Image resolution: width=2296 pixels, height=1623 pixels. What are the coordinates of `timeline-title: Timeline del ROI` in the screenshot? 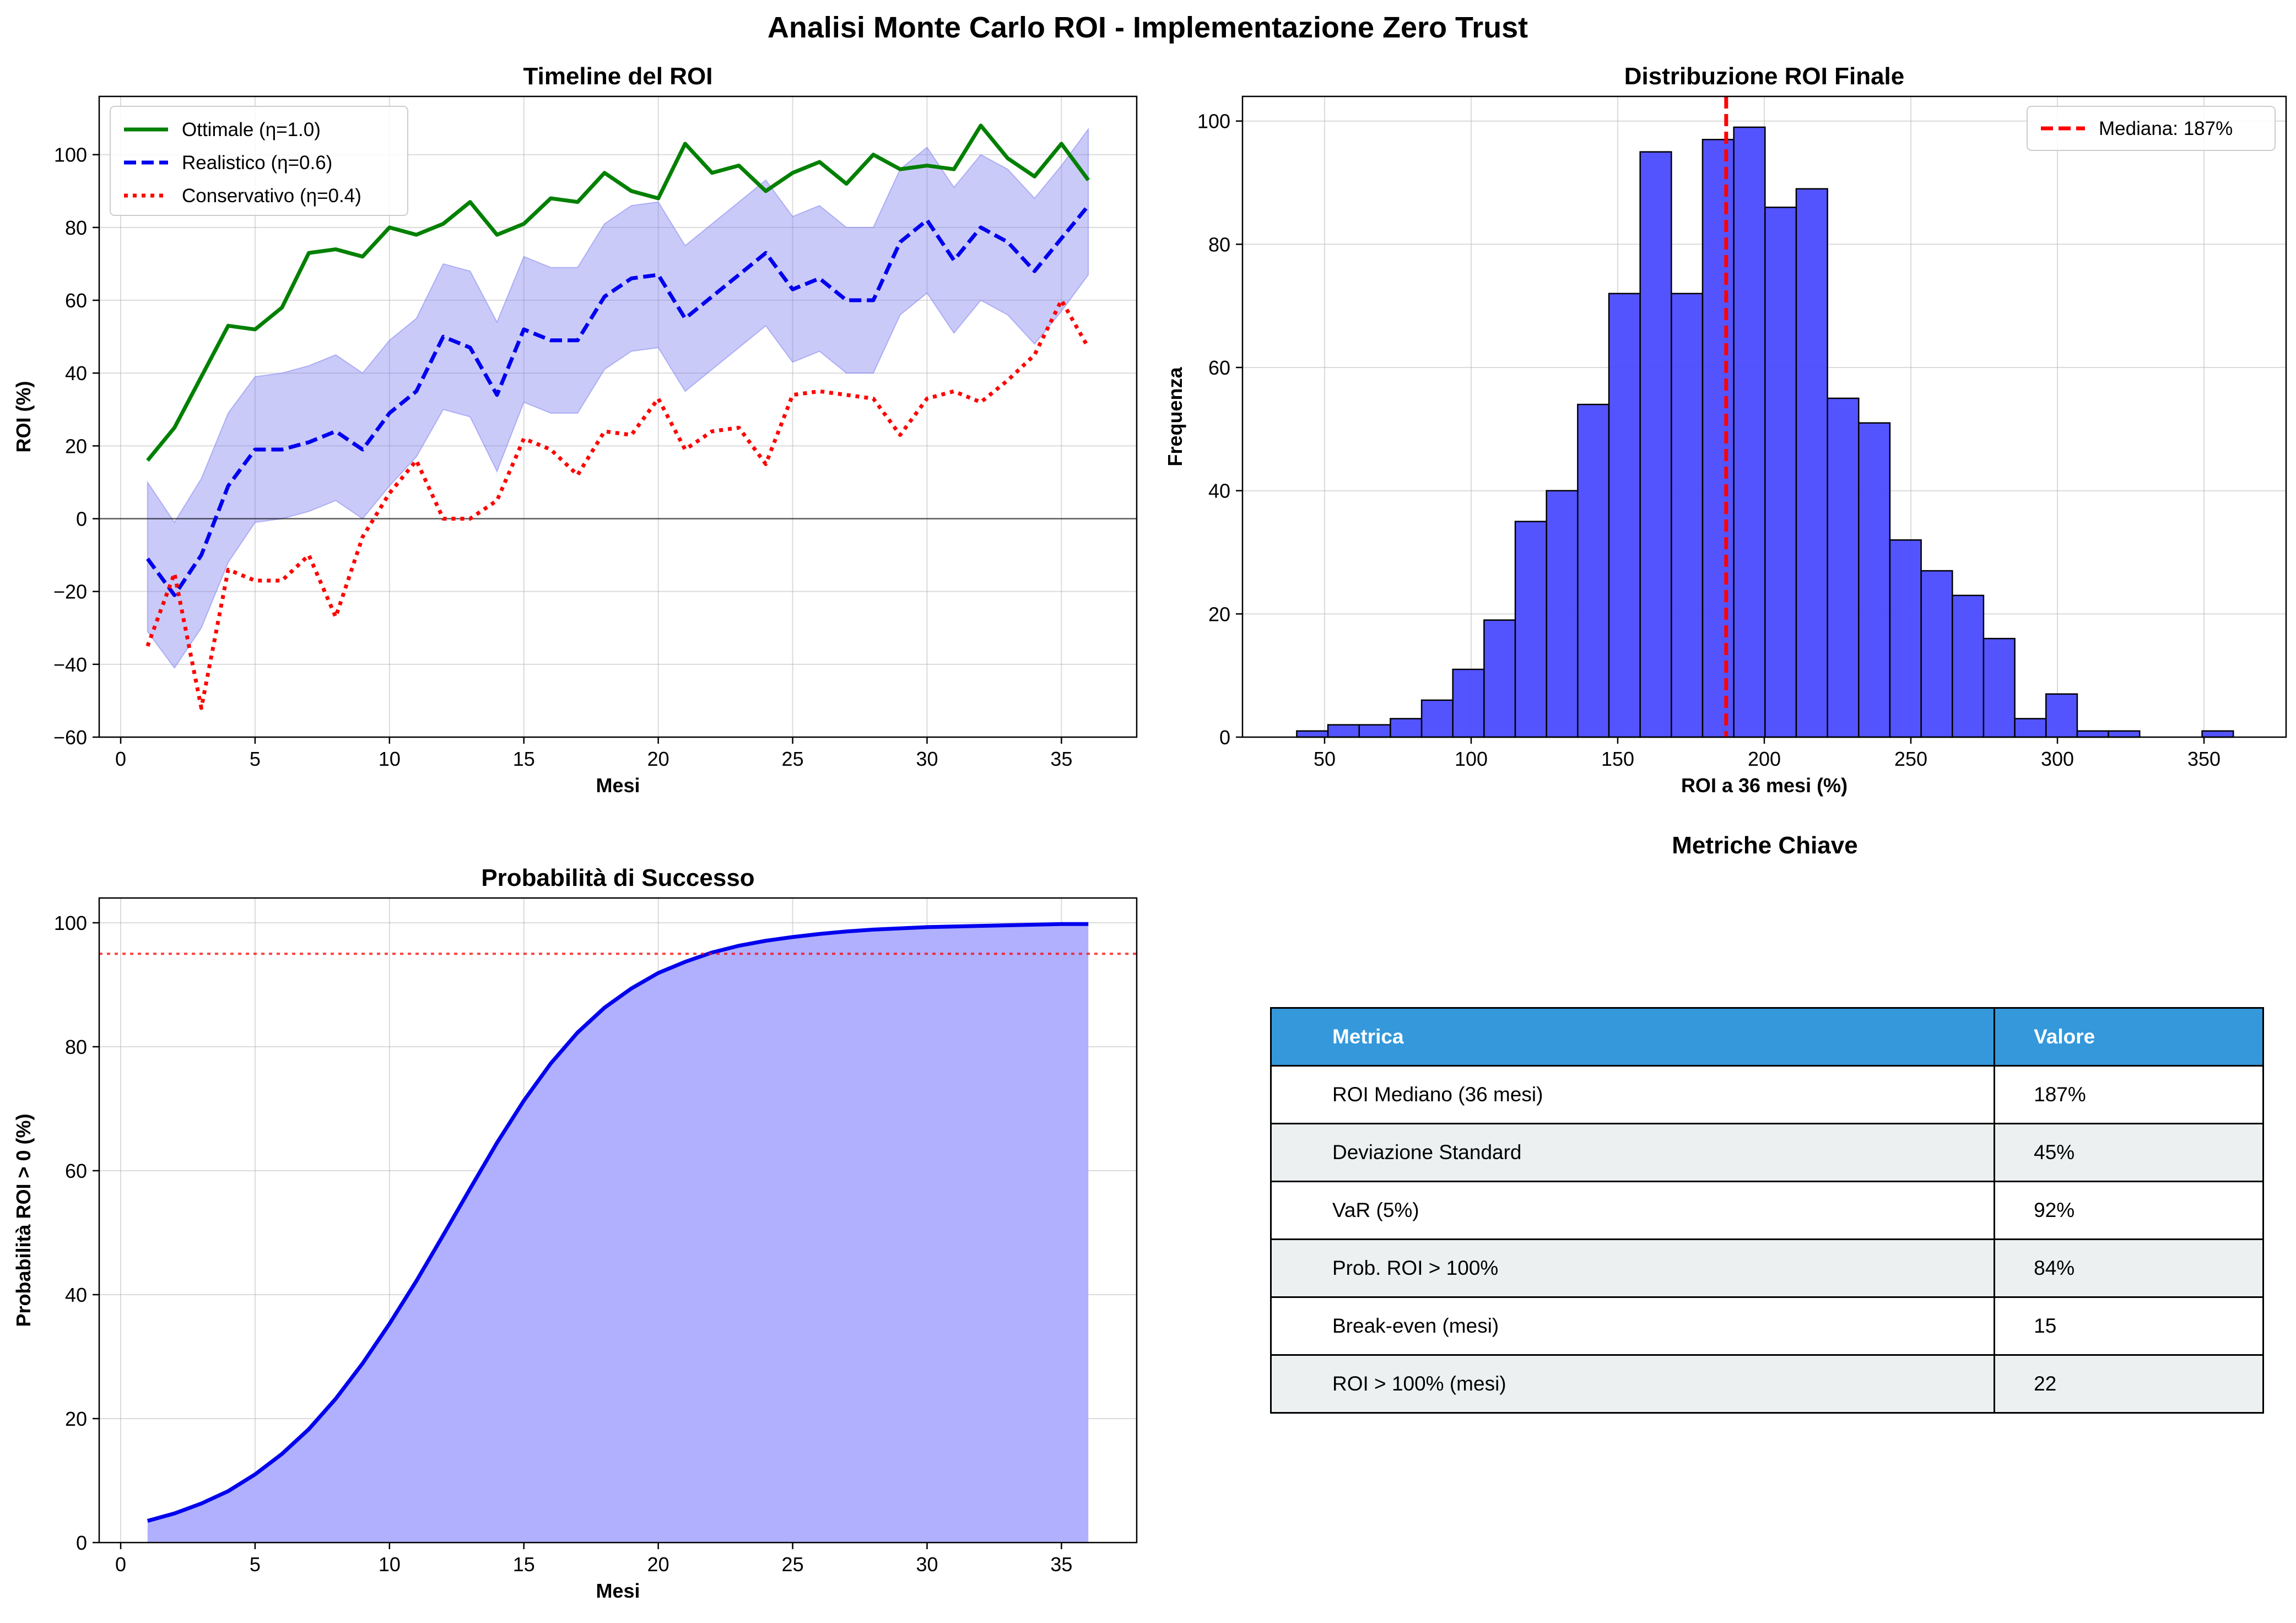 It's located at (618, 77).